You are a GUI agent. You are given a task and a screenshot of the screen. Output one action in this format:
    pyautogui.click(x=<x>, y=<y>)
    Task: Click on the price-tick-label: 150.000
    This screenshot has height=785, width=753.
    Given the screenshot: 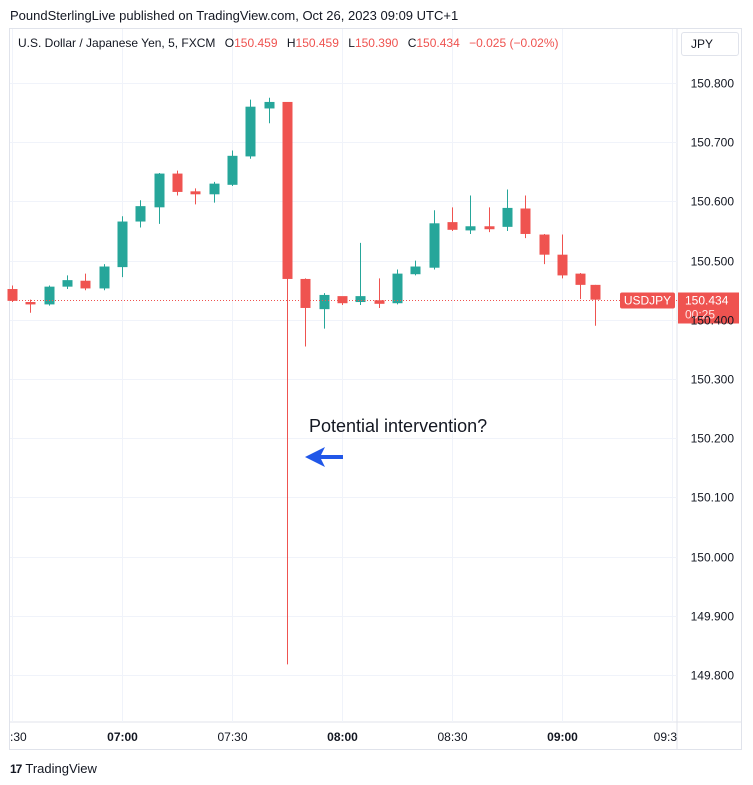 What is the action you would take?
    pyautogui.click(x=713, y=558)
    